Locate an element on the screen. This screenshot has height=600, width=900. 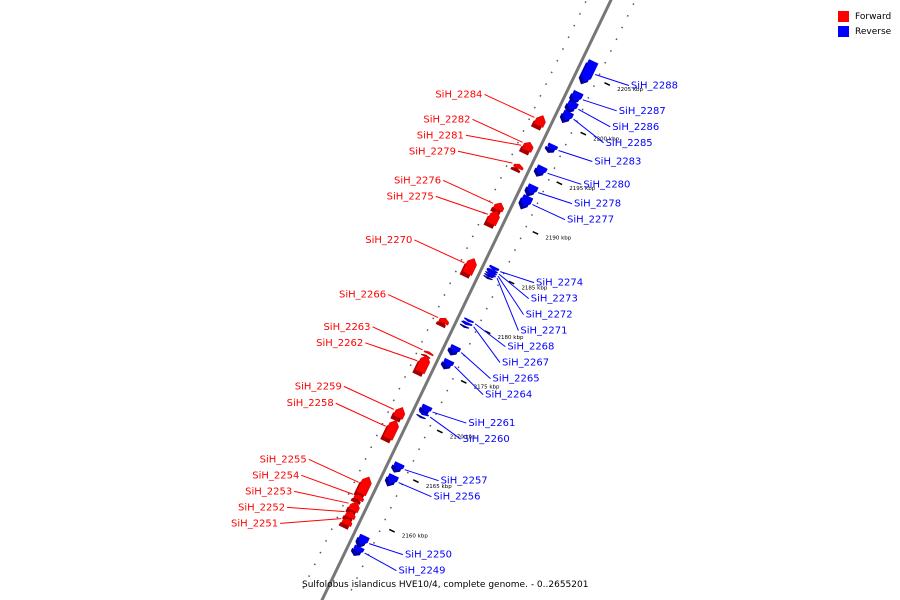
gene-shadow is located at coordinates (515, 170).